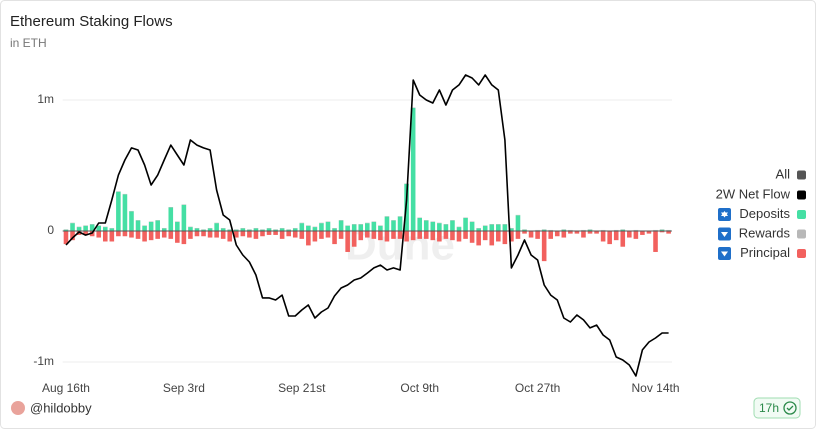  I want to click on legend-label: All, so click(783, 173).